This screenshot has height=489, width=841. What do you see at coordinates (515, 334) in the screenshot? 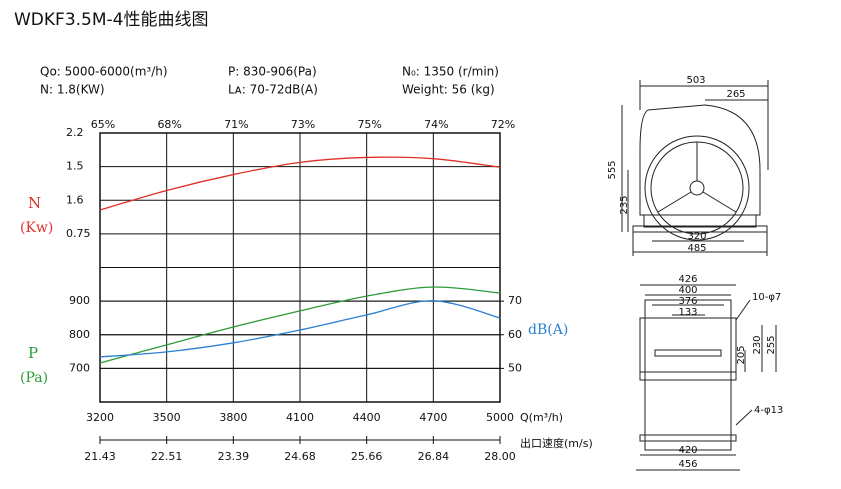
I see `y2-tick-label: 60` at bounding box center [515, 334].